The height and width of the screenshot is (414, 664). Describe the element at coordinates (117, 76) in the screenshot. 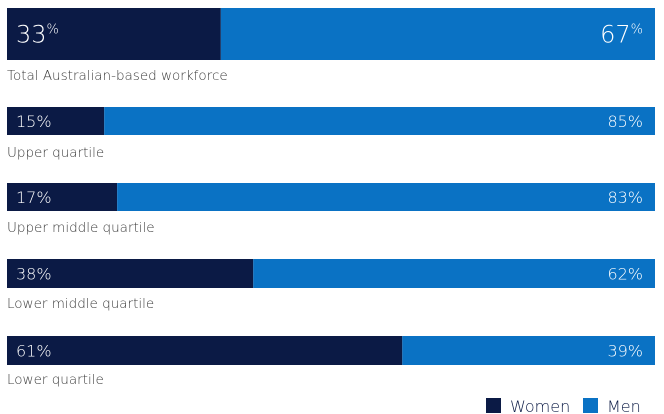

I see `category-label: Total Australian-based workforce` at that location.